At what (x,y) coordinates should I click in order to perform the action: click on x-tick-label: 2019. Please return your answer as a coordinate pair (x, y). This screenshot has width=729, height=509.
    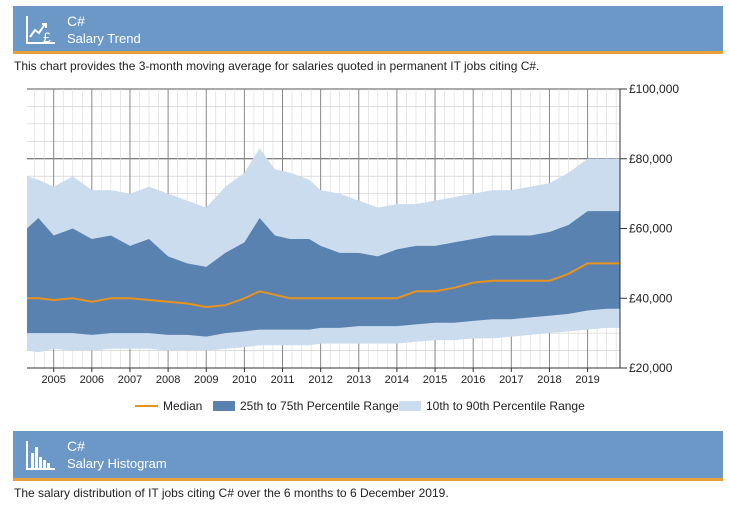
    Looking at the image, I should click on (587, 380).